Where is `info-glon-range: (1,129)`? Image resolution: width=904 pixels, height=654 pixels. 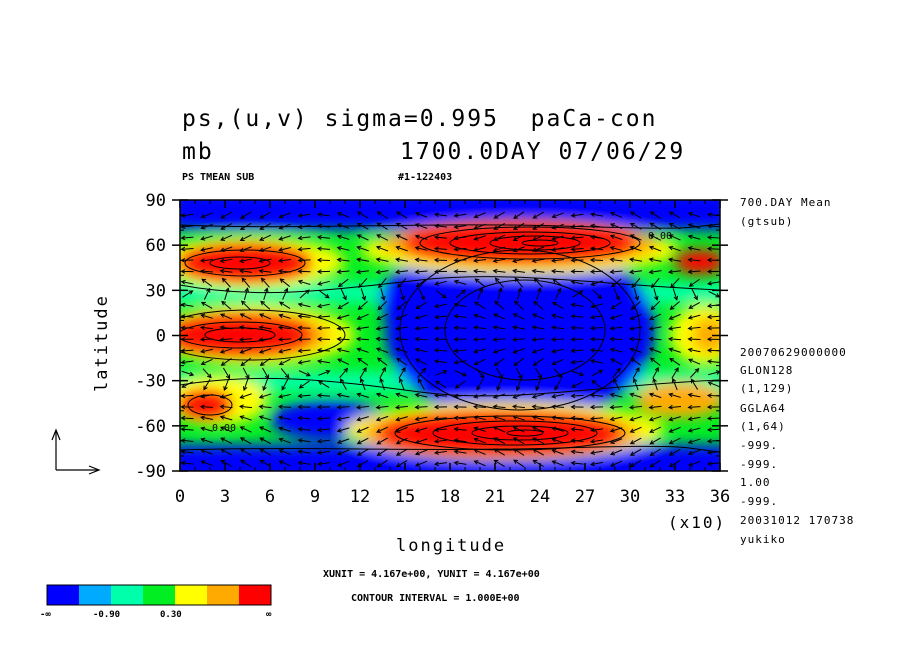 info-glon-range: (1,129) is located at coordinates (767, 388).